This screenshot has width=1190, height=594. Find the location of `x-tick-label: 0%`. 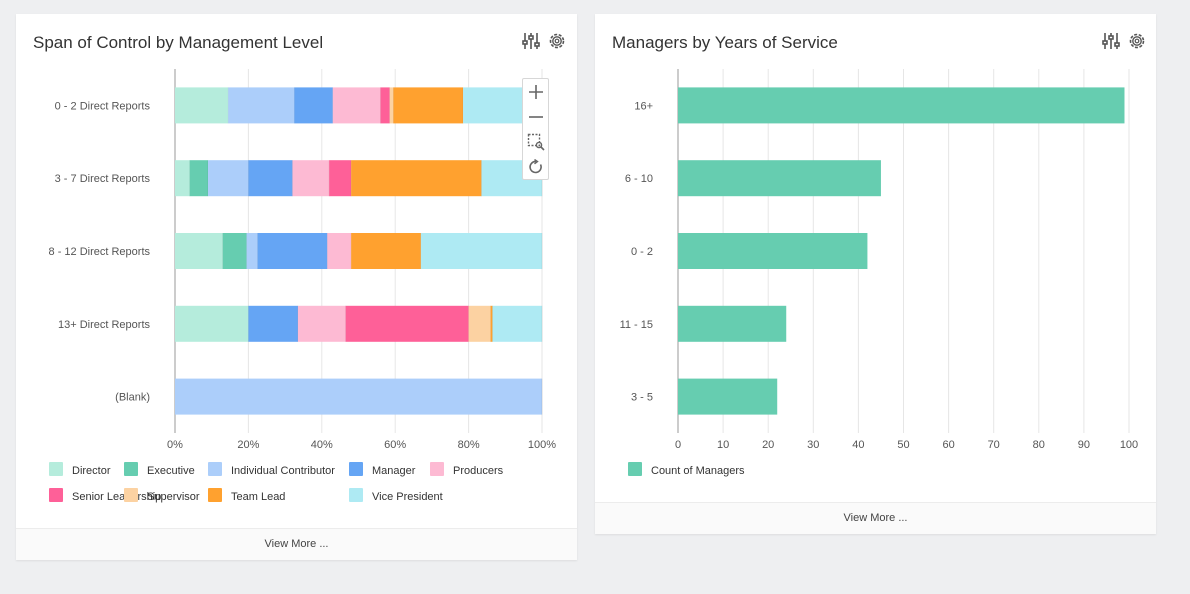

x-tick-label: 0% is located at coordinates (175, 445).